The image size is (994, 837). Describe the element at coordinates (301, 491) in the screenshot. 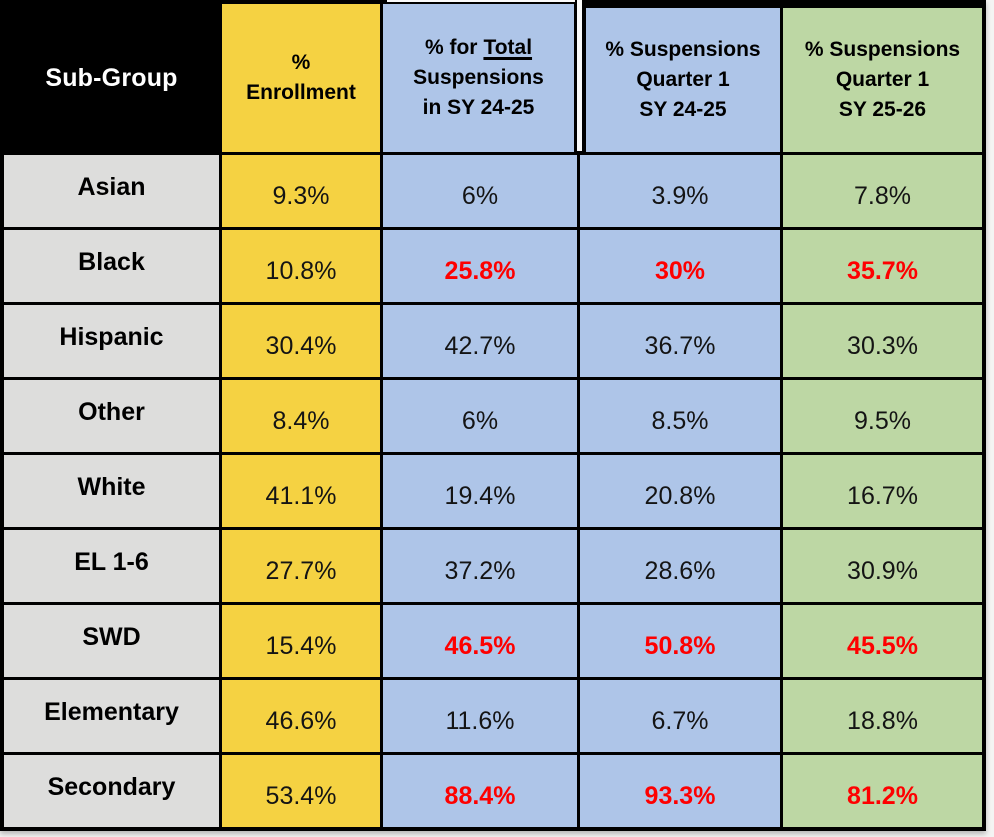

I see `cell-white-enrollment: 41.1%` at that location.